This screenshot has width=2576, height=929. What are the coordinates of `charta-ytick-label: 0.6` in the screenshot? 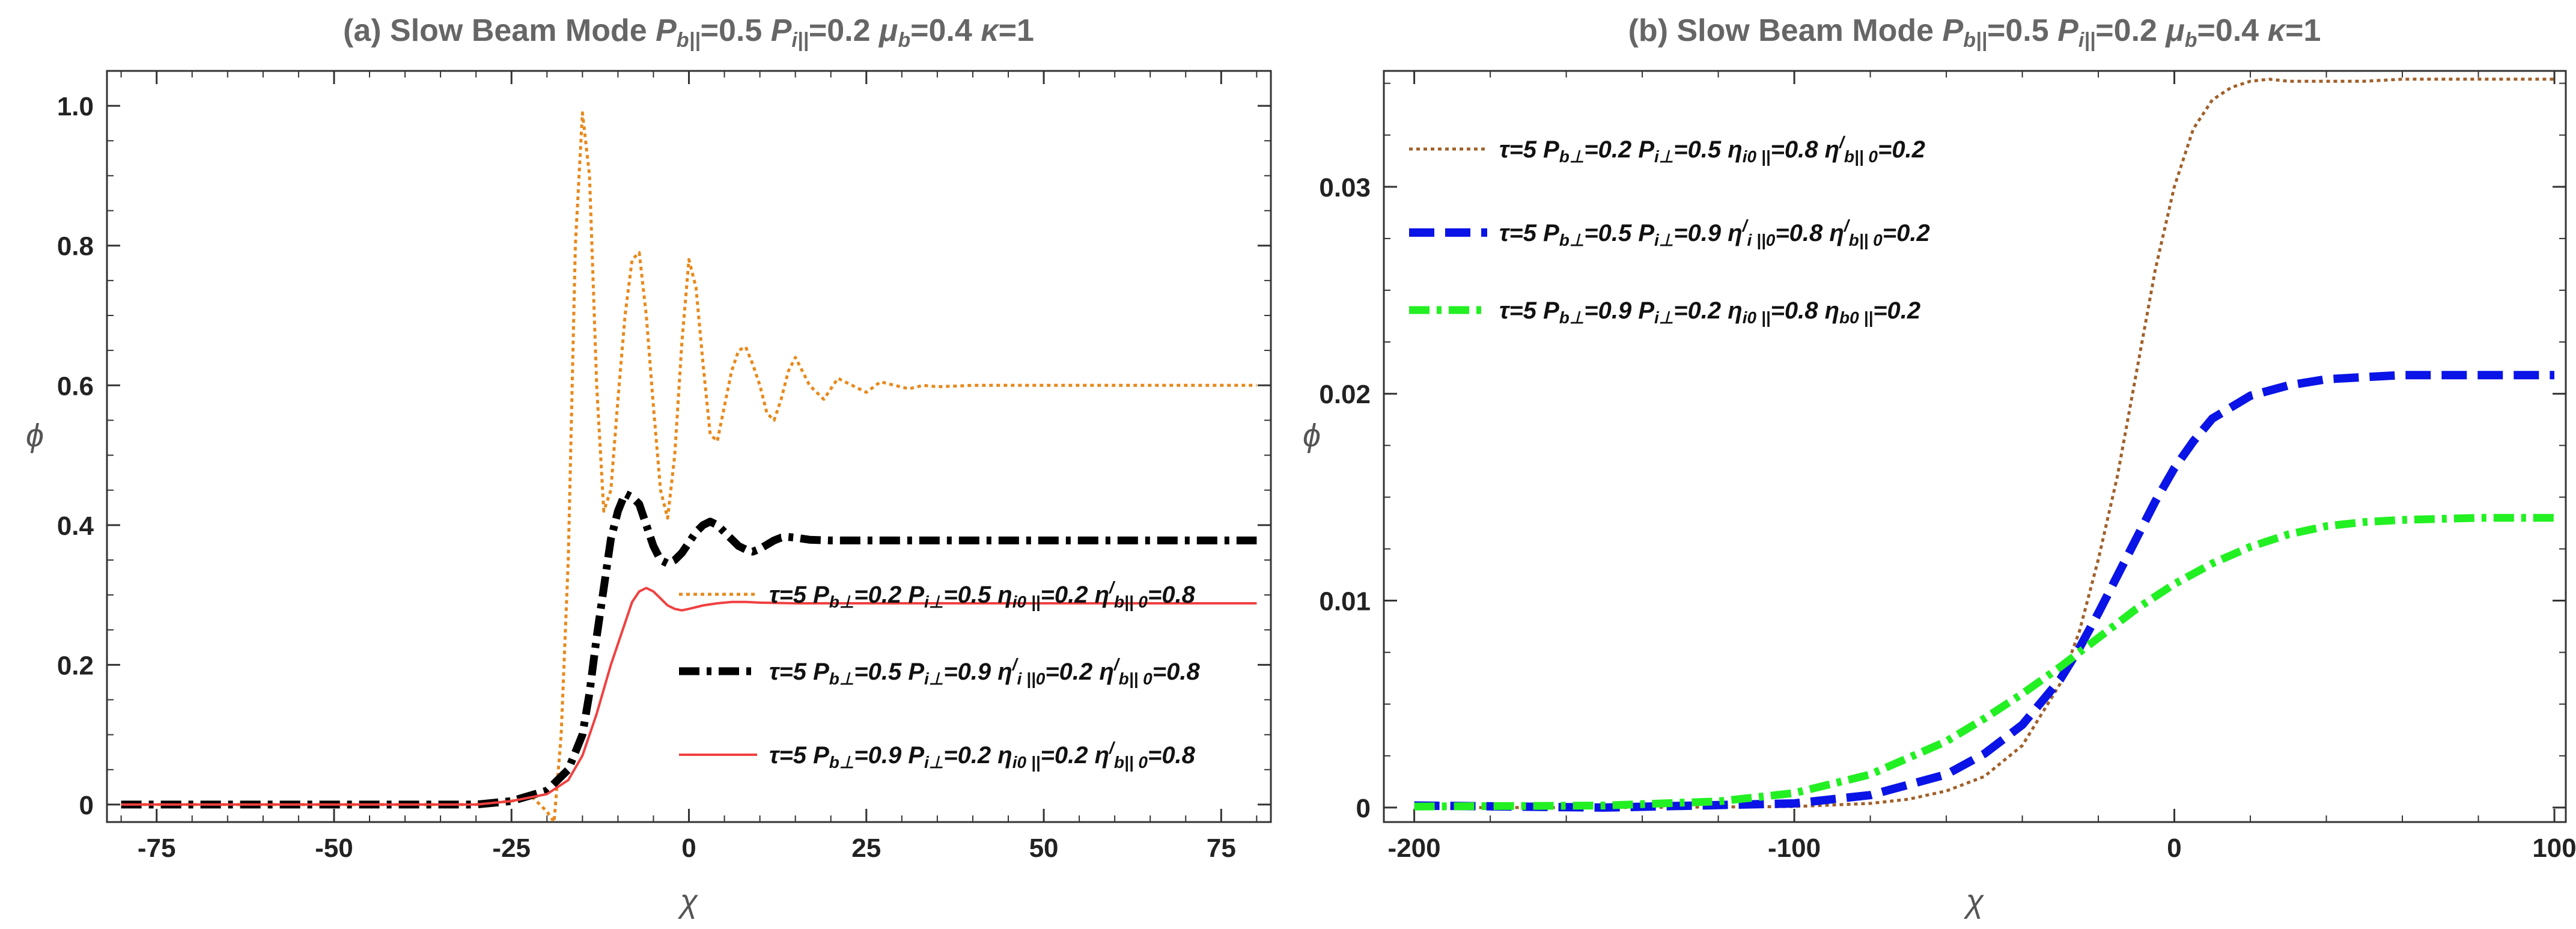 It's located at (75, 386).